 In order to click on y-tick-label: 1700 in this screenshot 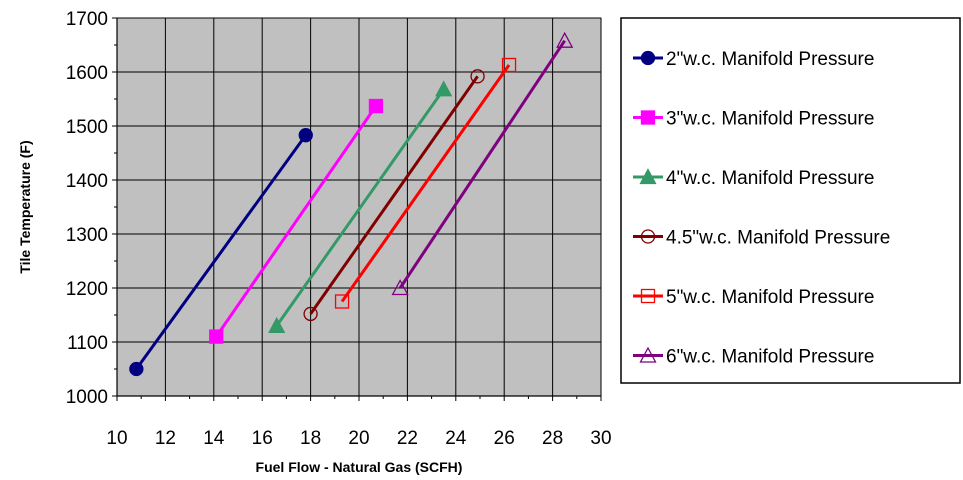, I will do `click(87, 19)`.